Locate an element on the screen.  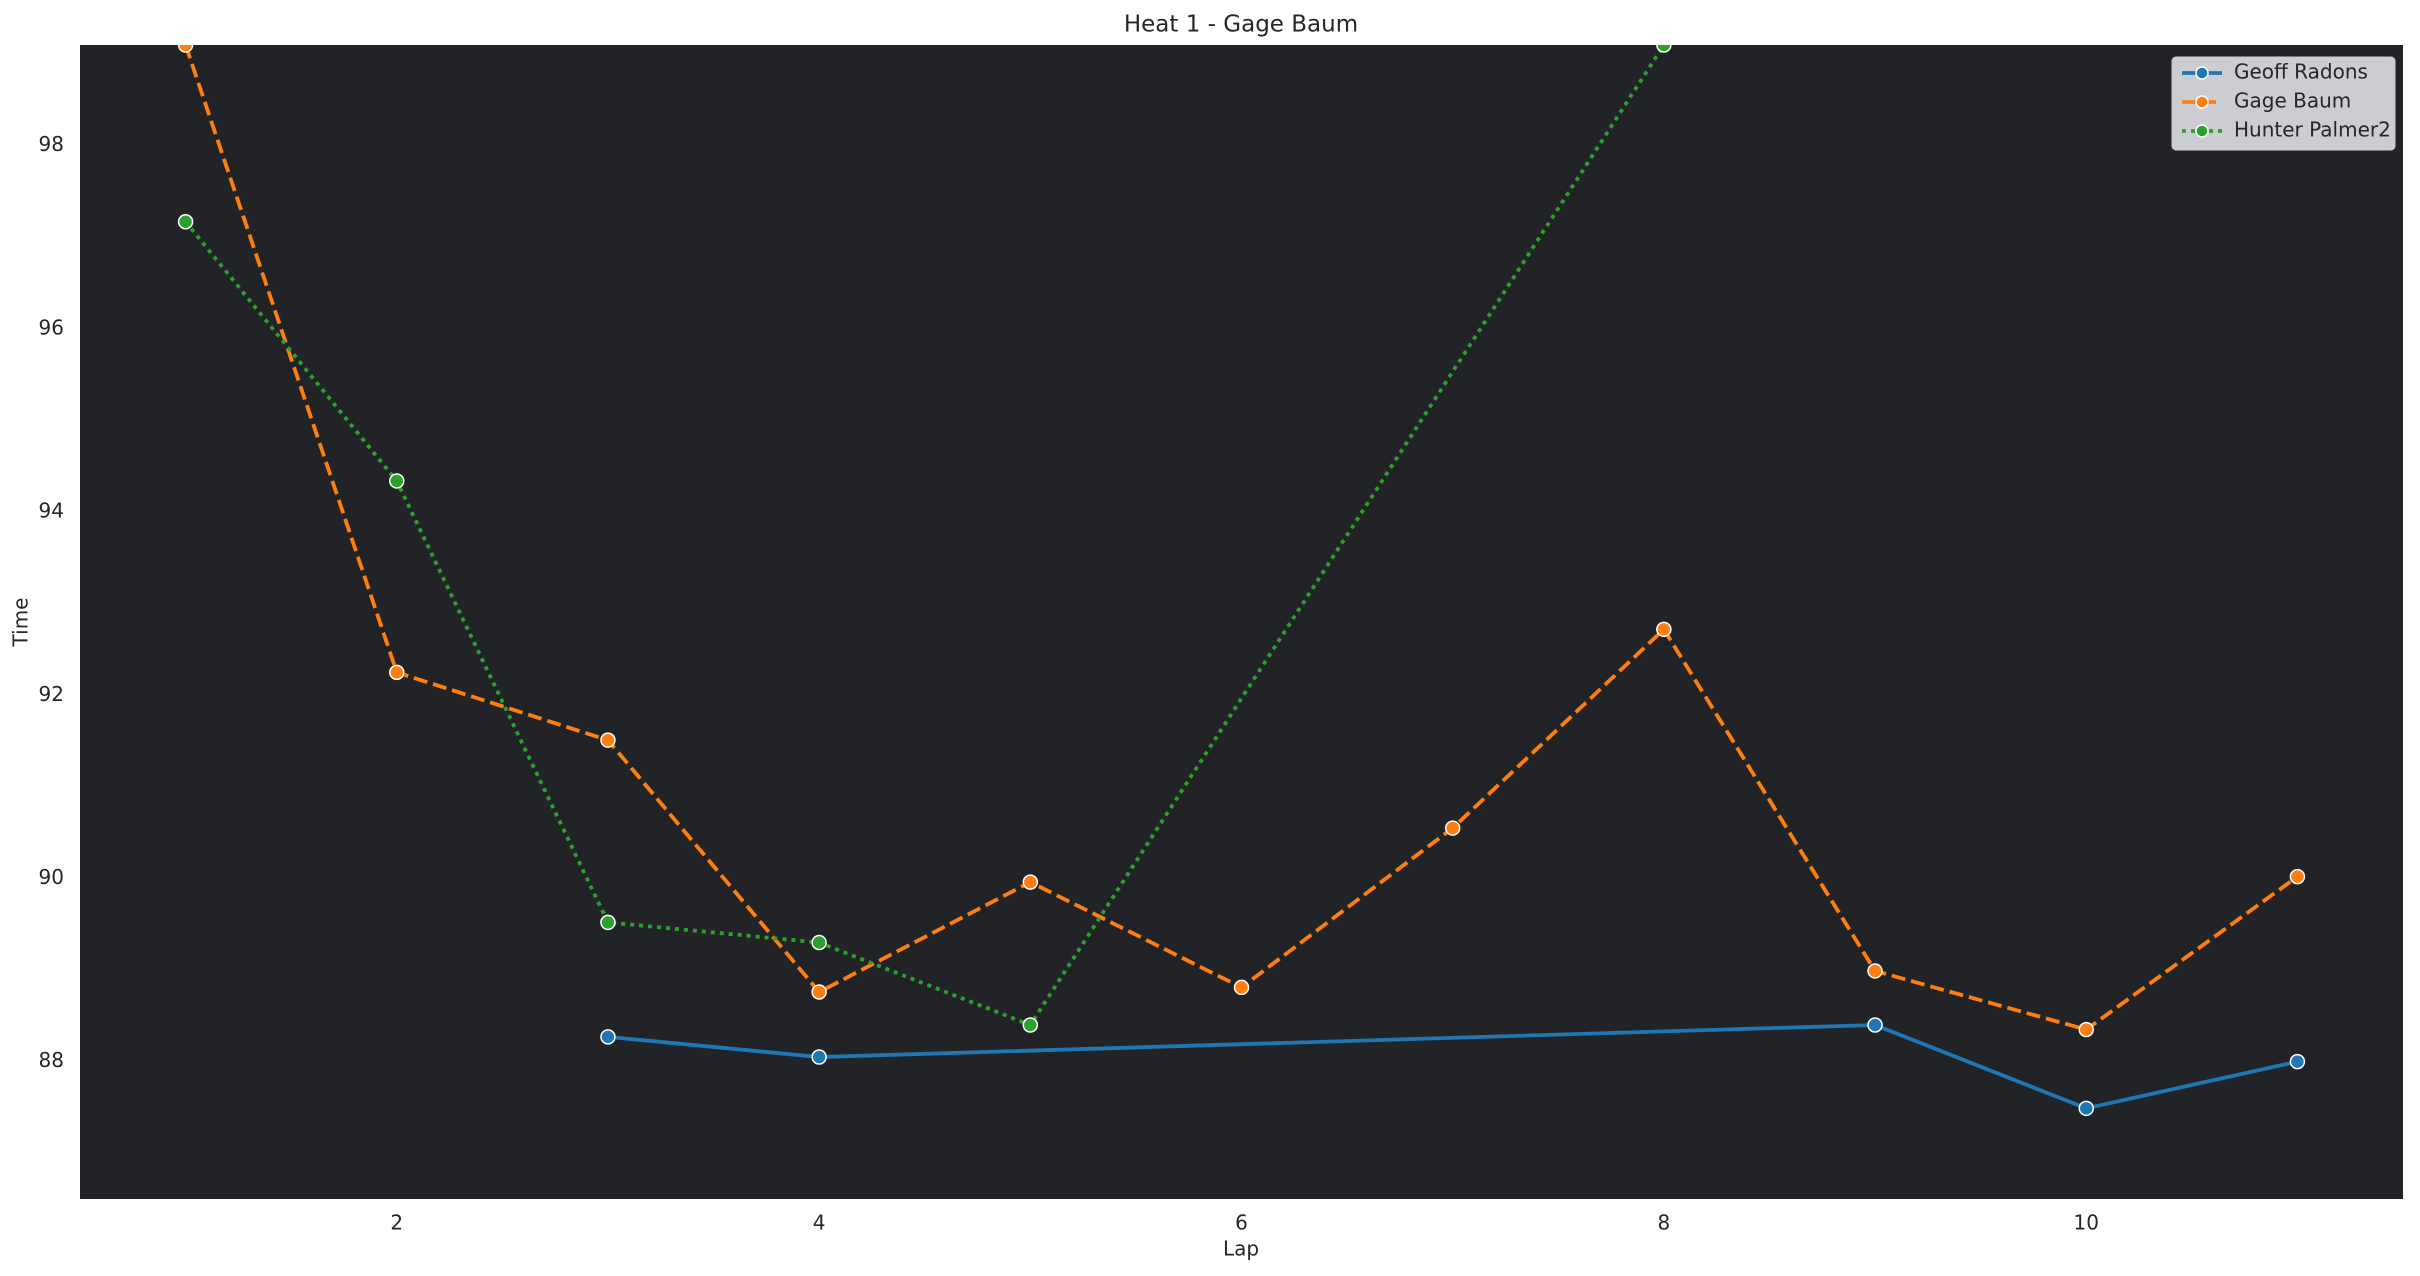
x-tick-label: 6 is located at coordinates (1241, 1223).